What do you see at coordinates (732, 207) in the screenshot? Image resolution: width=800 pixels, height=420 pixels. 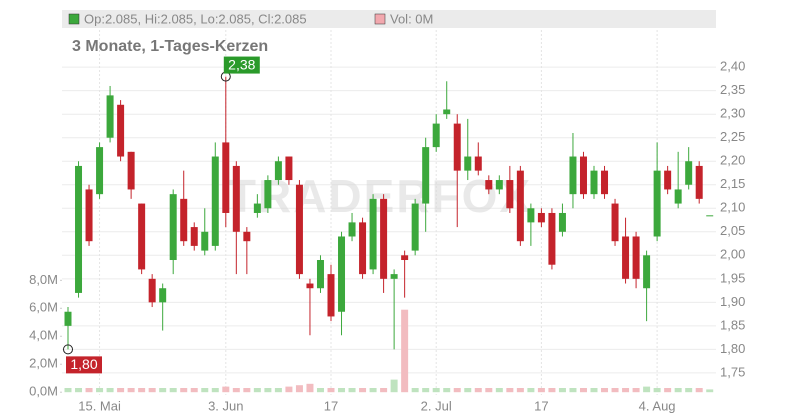 I see `y-tick-label: 2,10` at bounding box center [732, 207].